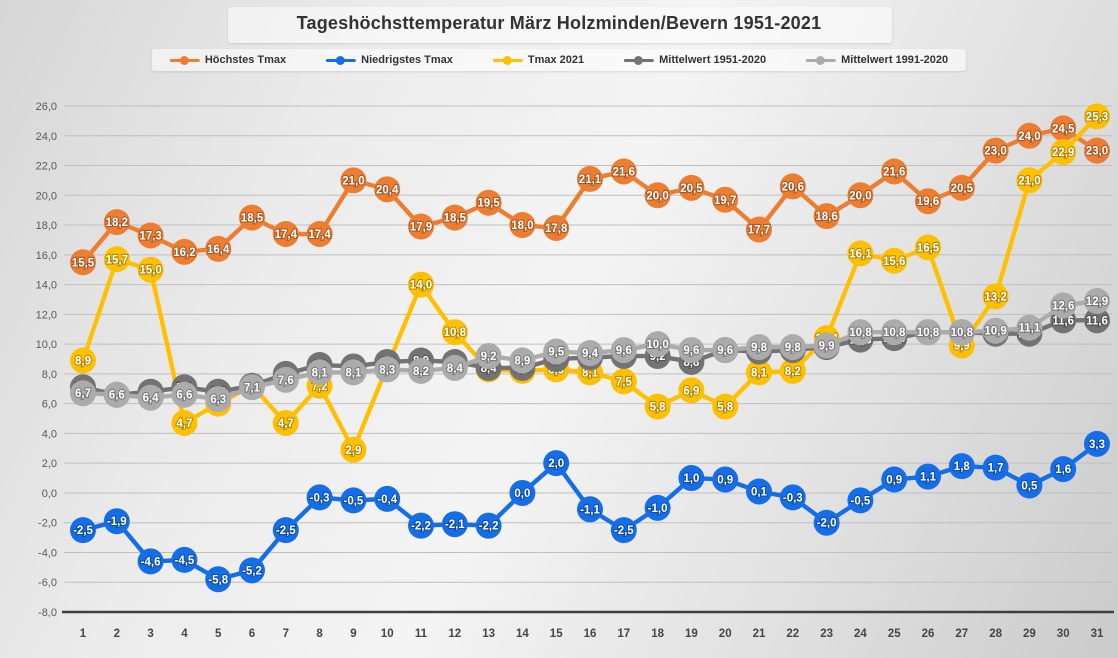 This screenshot has width=1118, height=658. I want to click on svg-text: 15,6, so click(894, 262).